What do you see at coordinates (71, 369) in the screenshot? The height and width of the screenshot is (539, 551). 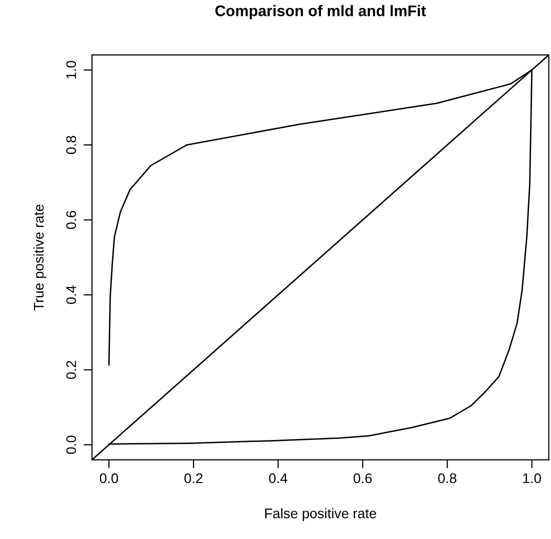 I see `y-tick-label: 0.2` at bounding box center [71, 369].